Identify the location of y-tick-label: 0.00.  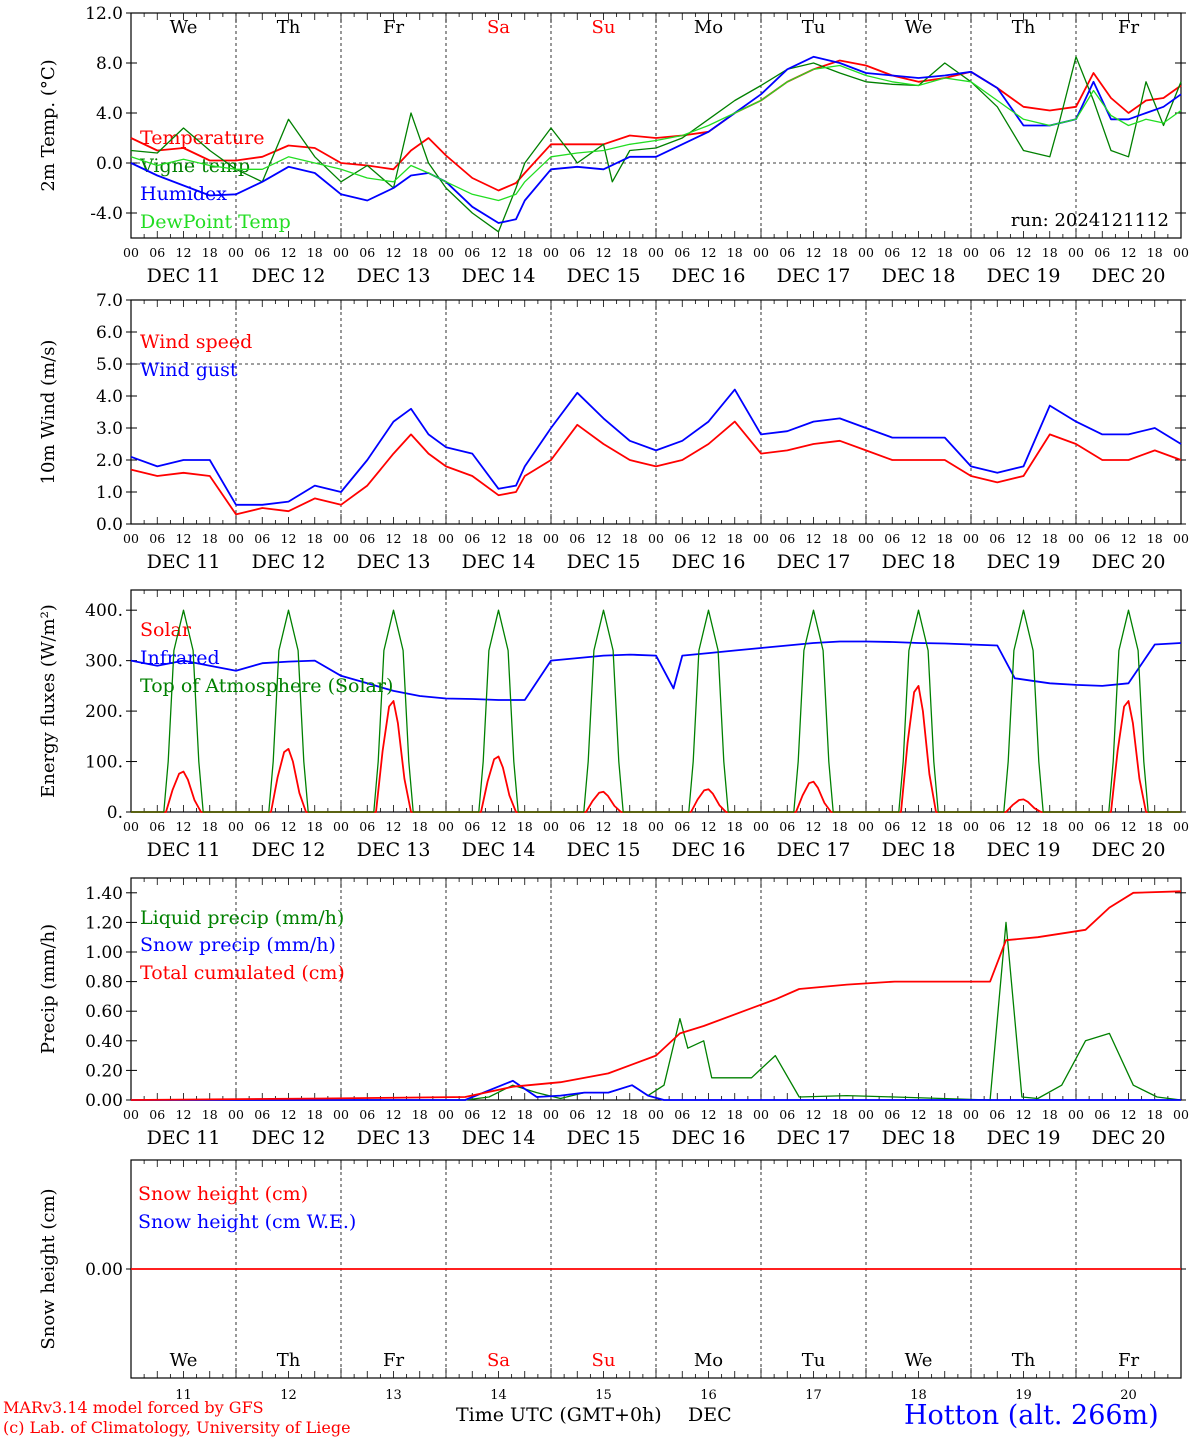
(104, 1101).